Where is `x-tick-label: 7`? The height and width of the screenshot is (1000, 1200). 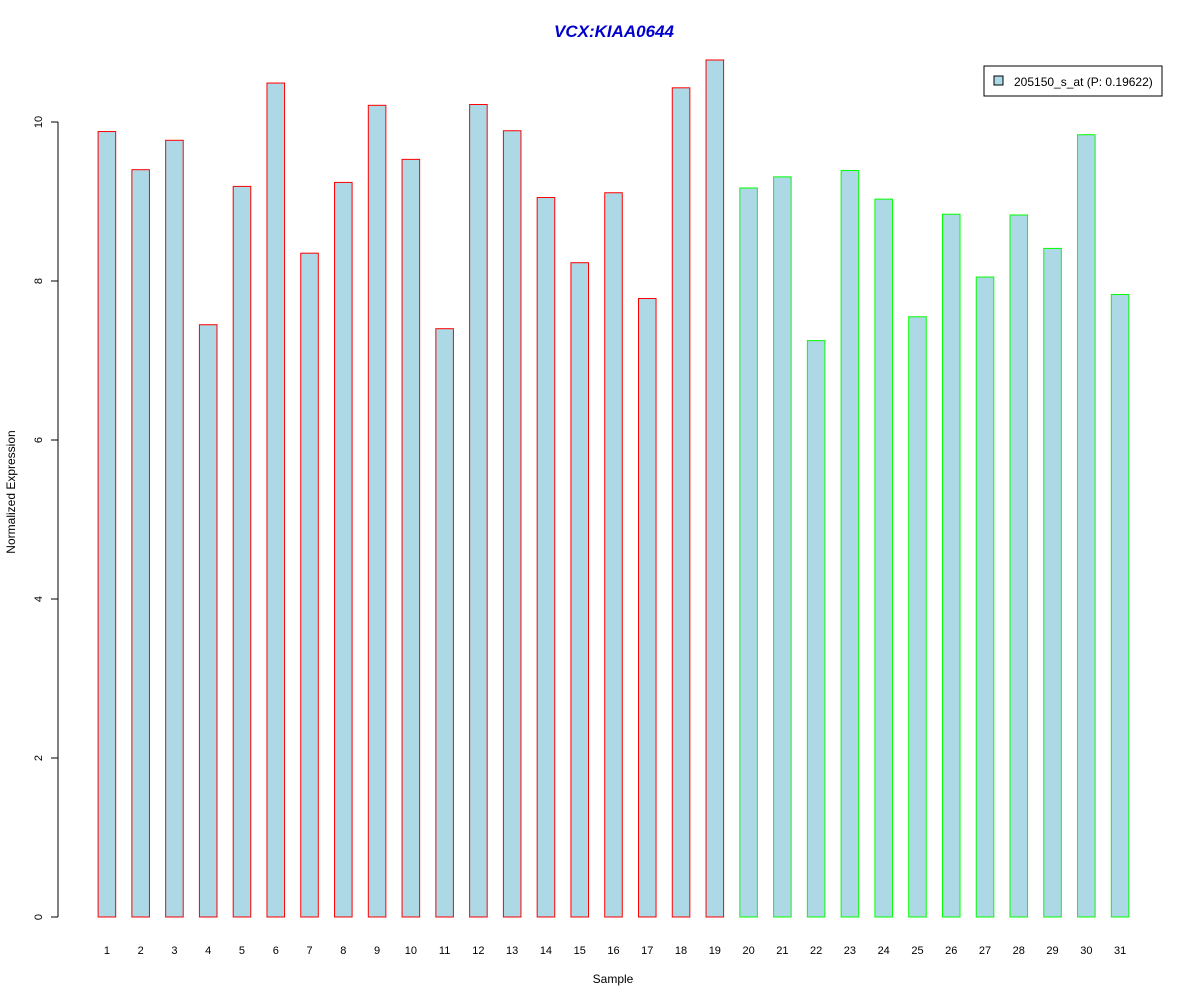 x-tick-label: 7 is located at coordinates (309, 951).